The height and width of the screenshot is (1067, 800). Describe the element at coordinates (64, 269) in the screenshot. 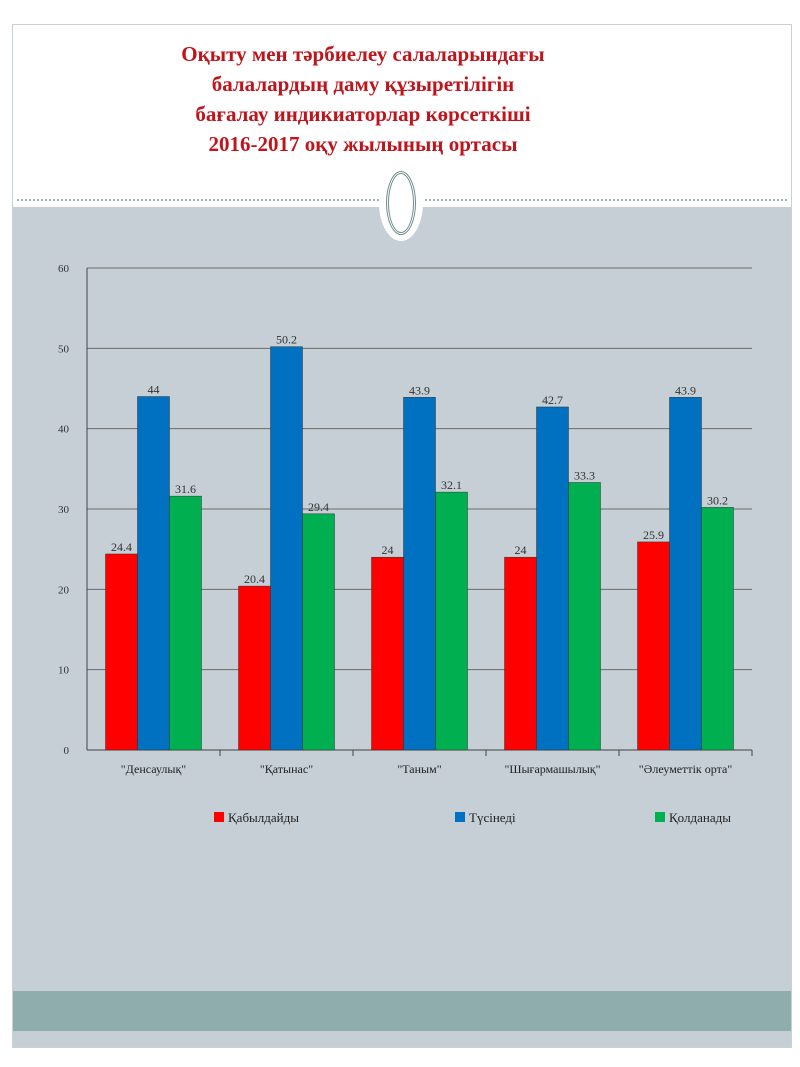

I see `y-tick-label: 60` at that location.